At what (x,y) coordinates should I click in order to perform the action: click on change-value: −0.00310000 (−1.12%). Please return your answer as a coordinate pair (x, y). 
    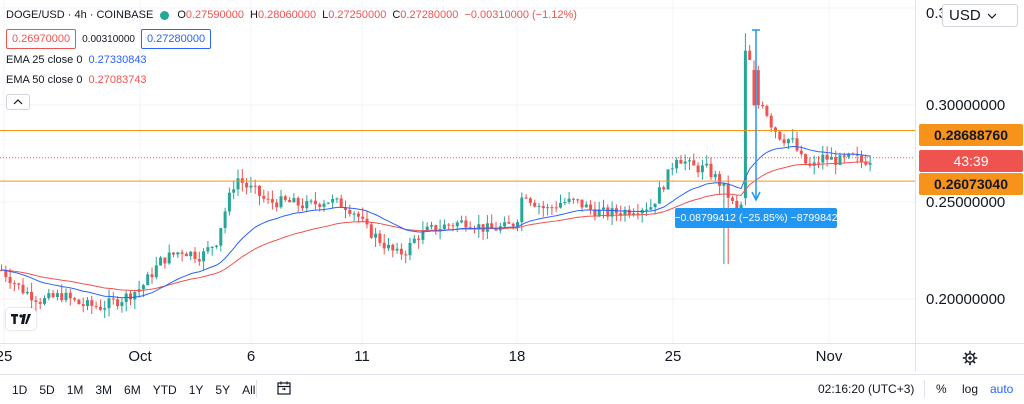
    Looking at the image, I should click on (520, 15).